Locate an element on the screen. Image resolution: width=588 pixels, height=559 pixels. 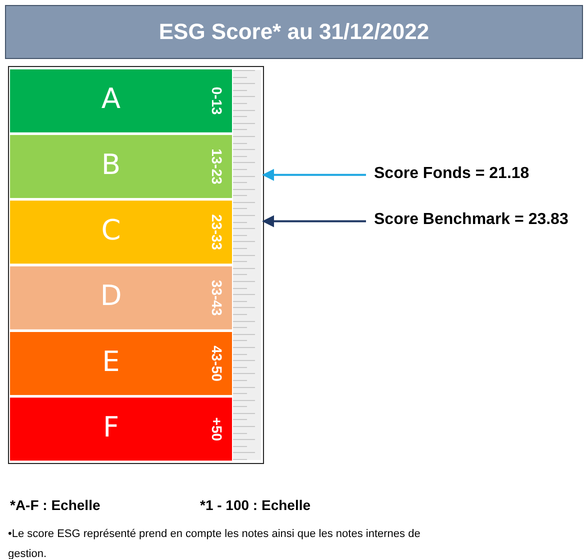
text: 13-23 is located at coordinates (217, 166).